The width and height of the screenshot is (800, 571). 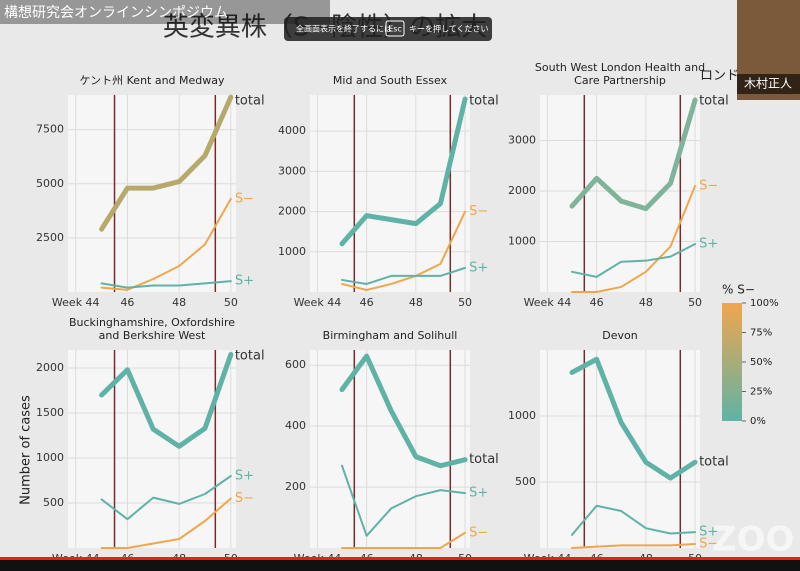 I want to click on meeting-title: 構想研究会オンラインシンポジウム, so click(x=116, y=13).